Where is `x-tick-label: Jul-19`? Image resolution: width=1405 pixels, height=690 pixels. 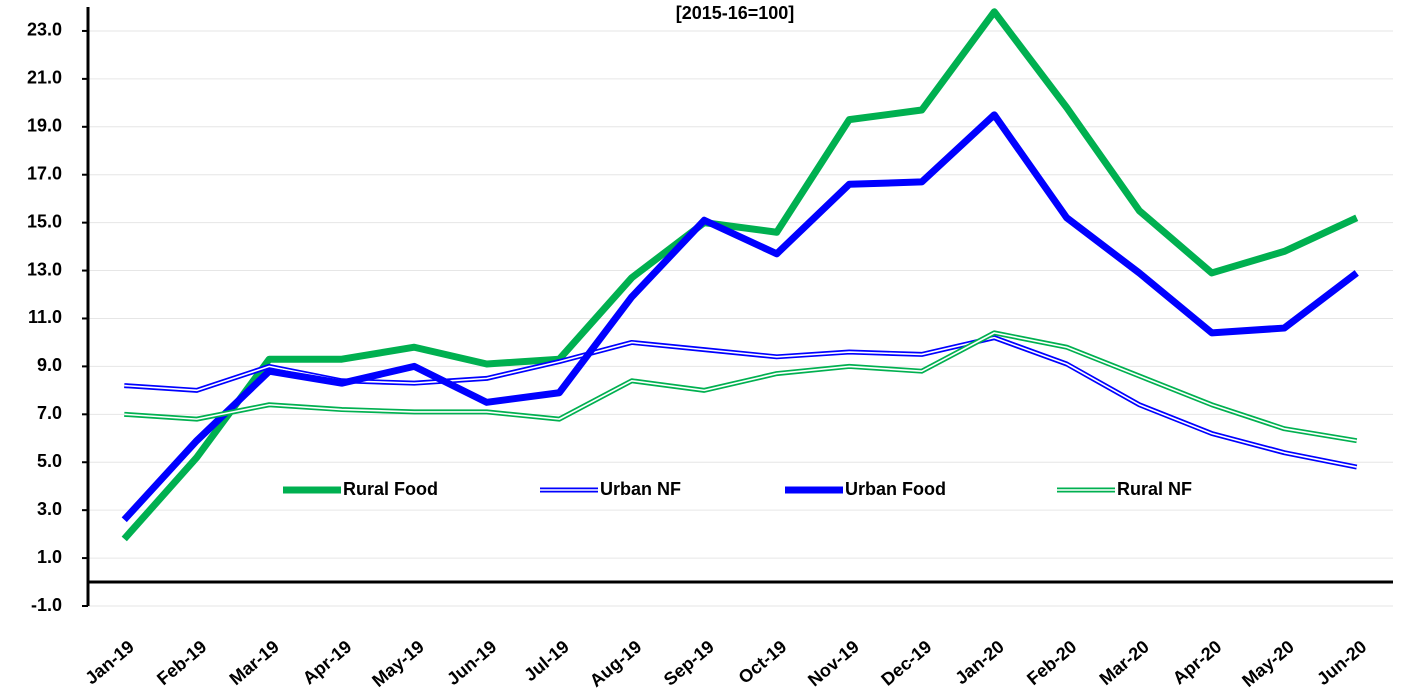
x-tick-label: Jul-19 is located at coordinates (546, 660).